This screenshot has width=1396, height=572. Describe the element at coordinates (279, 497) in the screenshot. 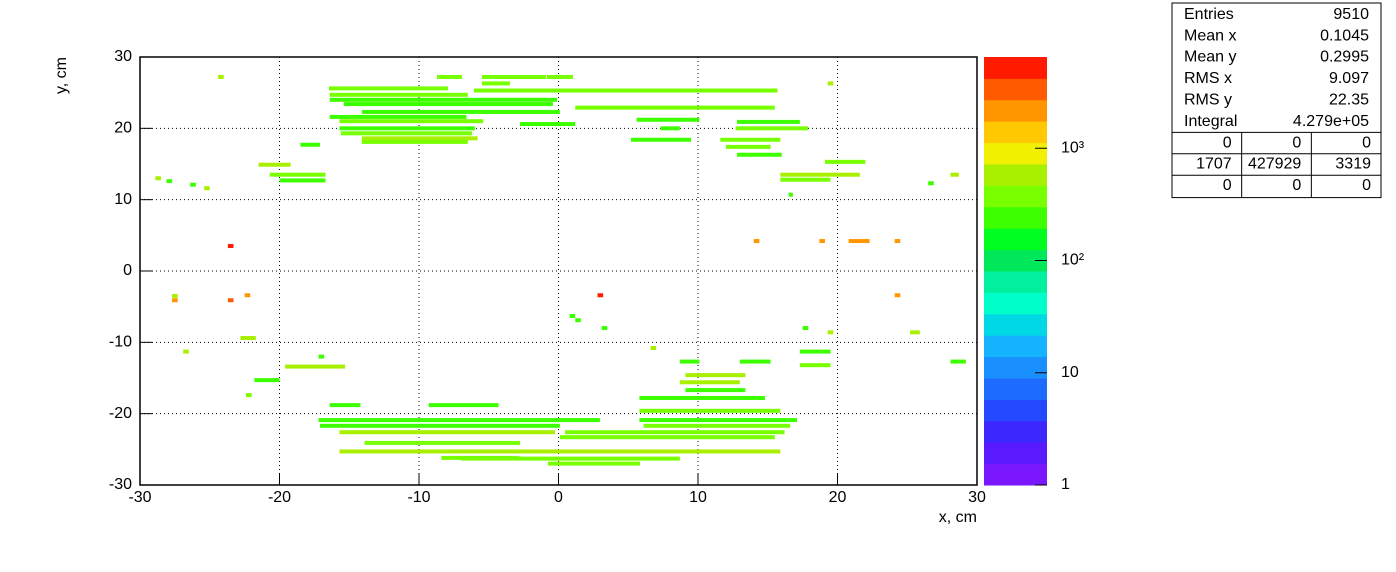

I see `x-tick-label: -20` at that location.